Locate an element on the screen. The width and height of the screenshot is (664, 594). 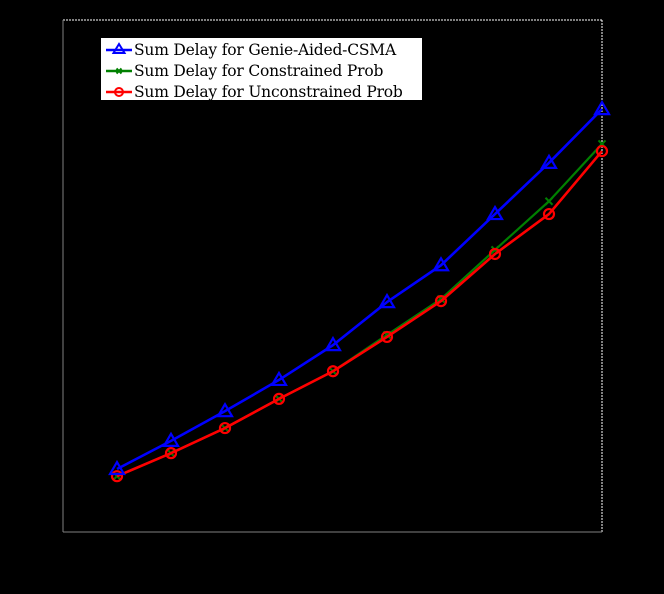
legend-label: Sum Delay for Unconstrained Prob is located at coordinates (268, 91).